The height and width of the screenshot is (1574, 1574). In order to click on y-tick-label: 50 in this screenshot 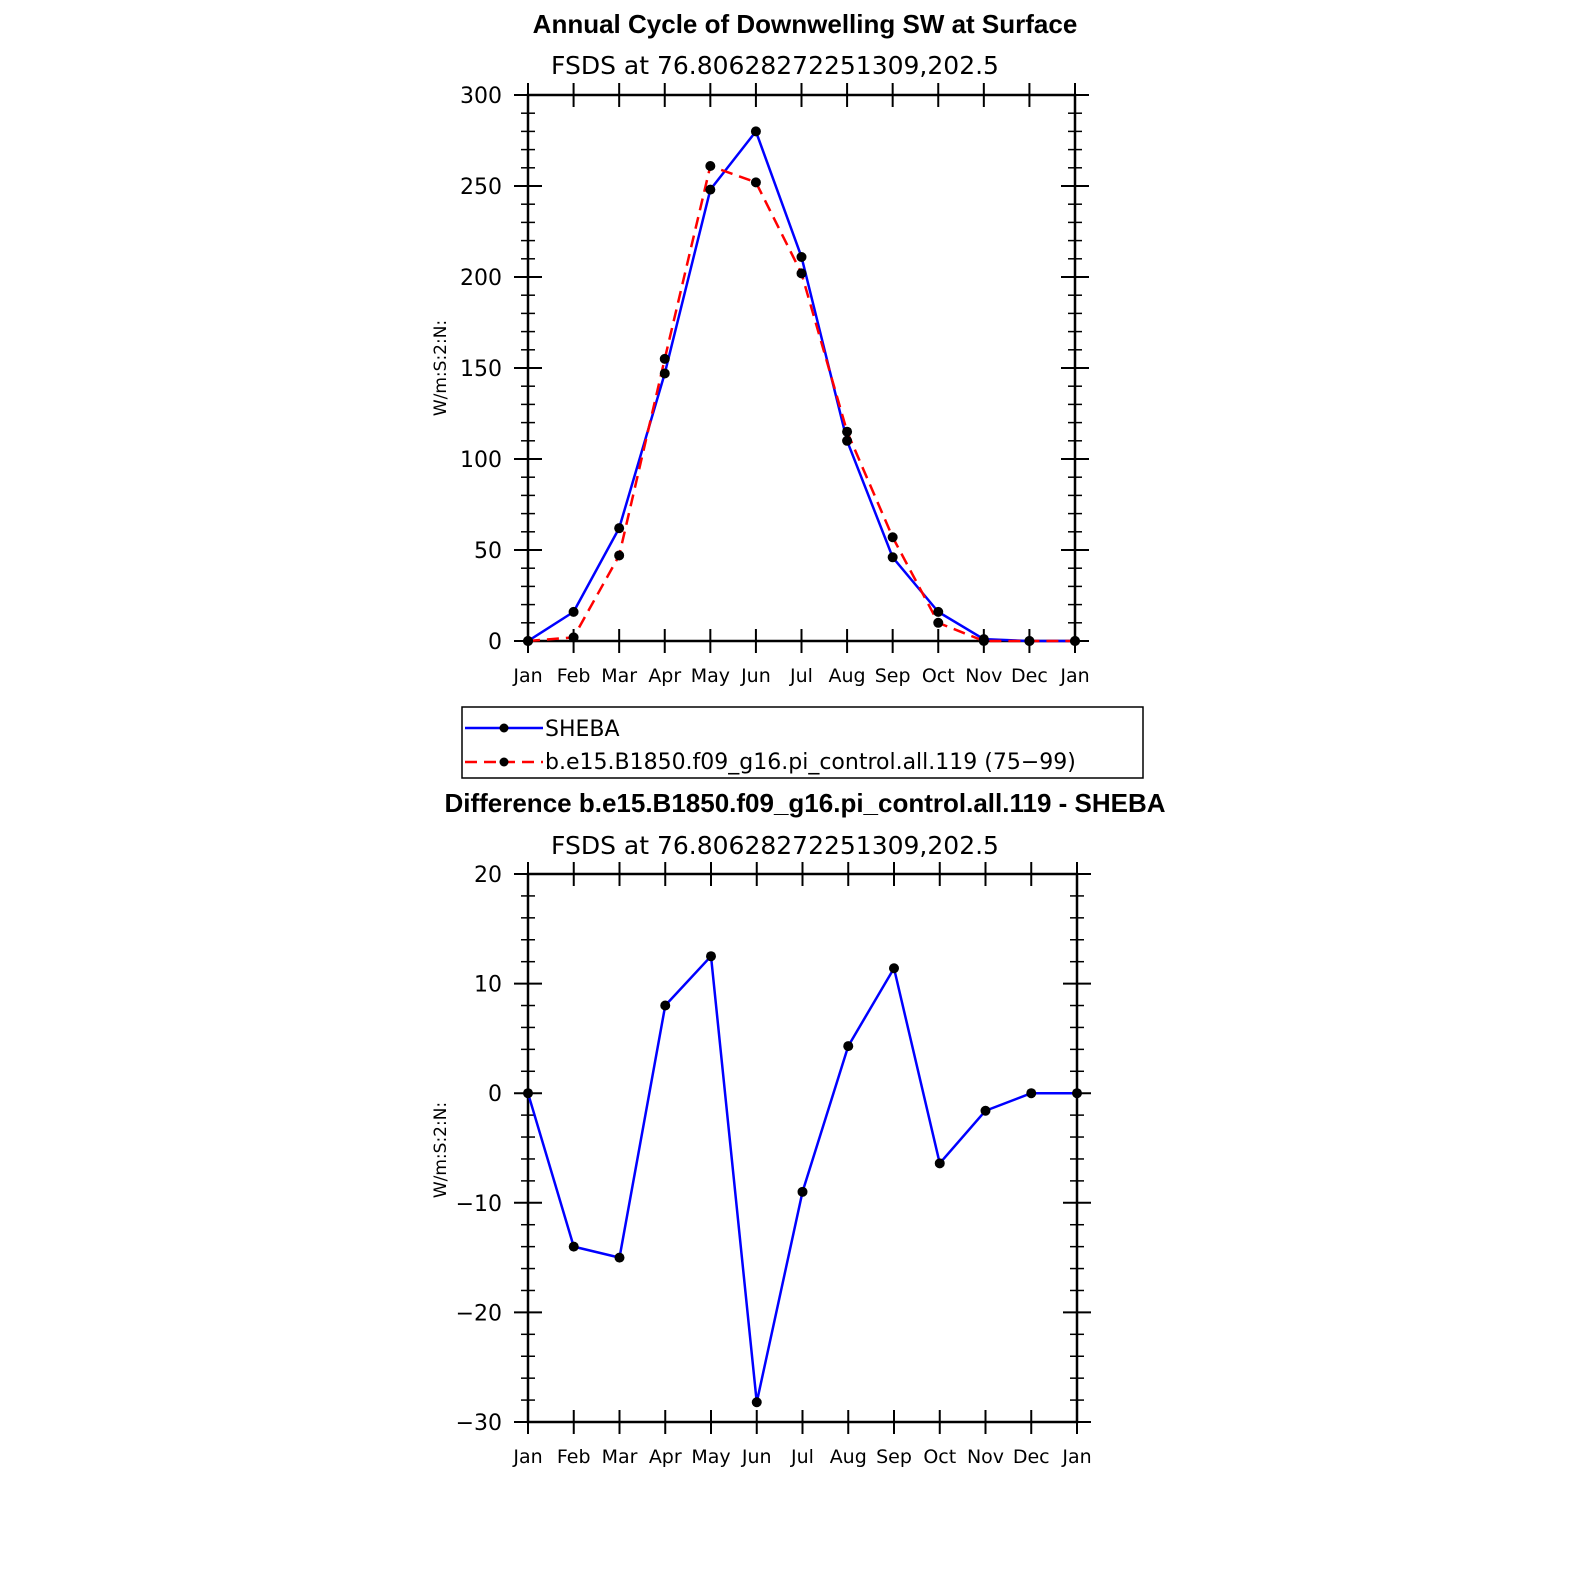, I will do `click(488, 551)`.